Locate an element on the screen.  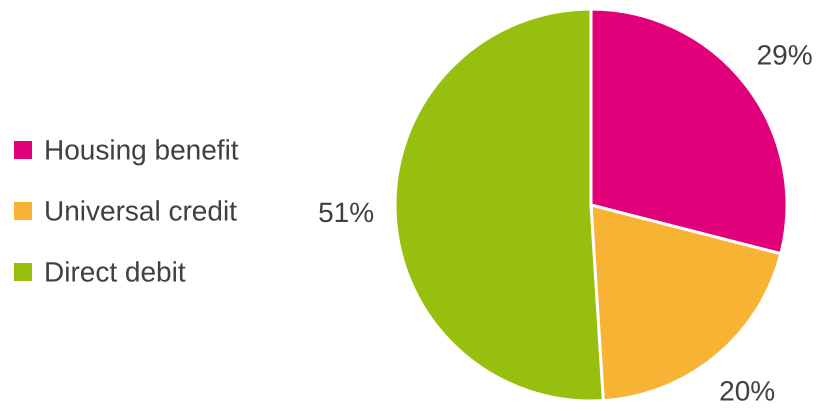
legend-label: Universal credit is located at coordinates (141, 211).